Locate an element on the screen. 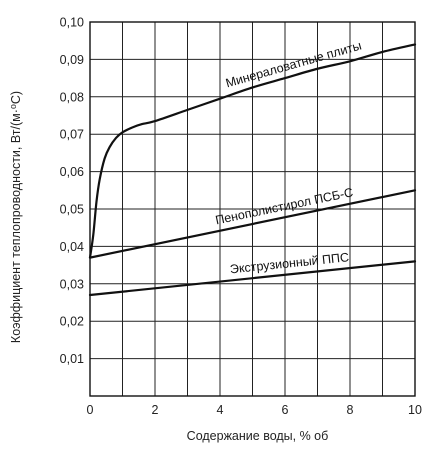 The height and width of the screenshot is (449, 437). y-tick-label: 0,04 is located at coordinates (72, 247).